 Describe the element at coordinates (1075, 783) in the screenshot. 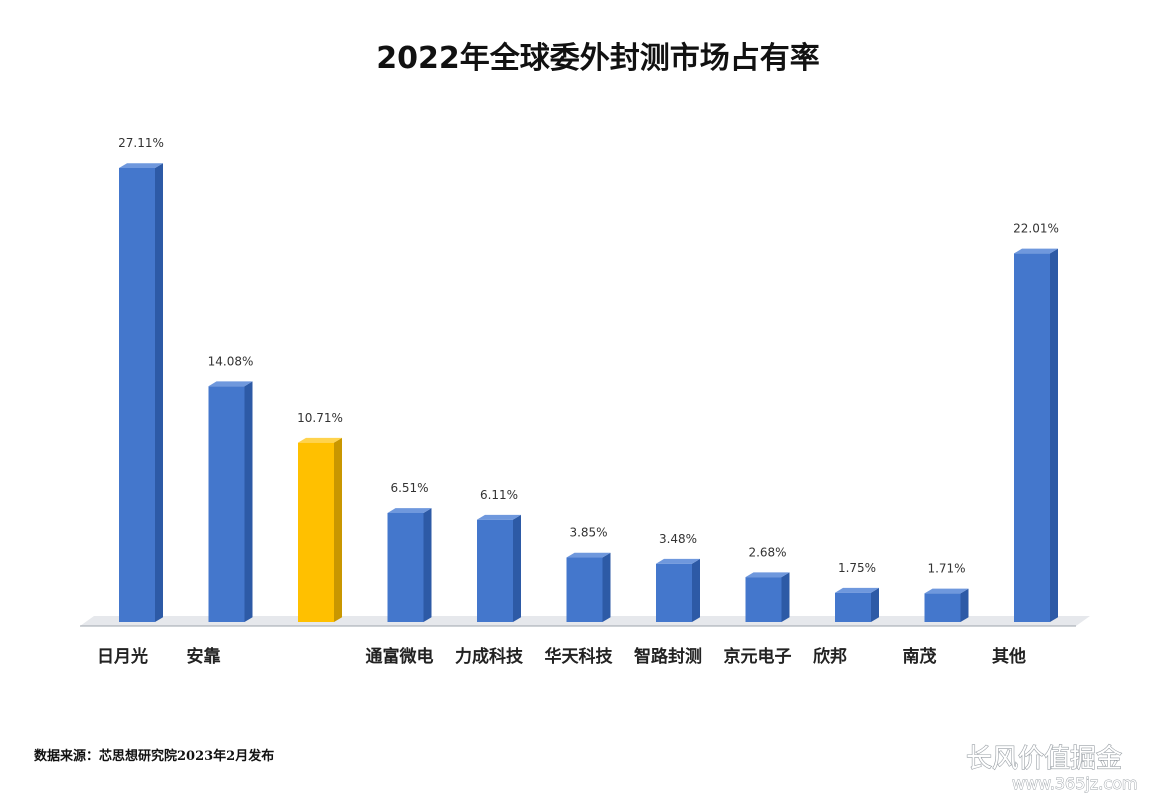

I see `watermark-url: www.365jz.com` at that location.